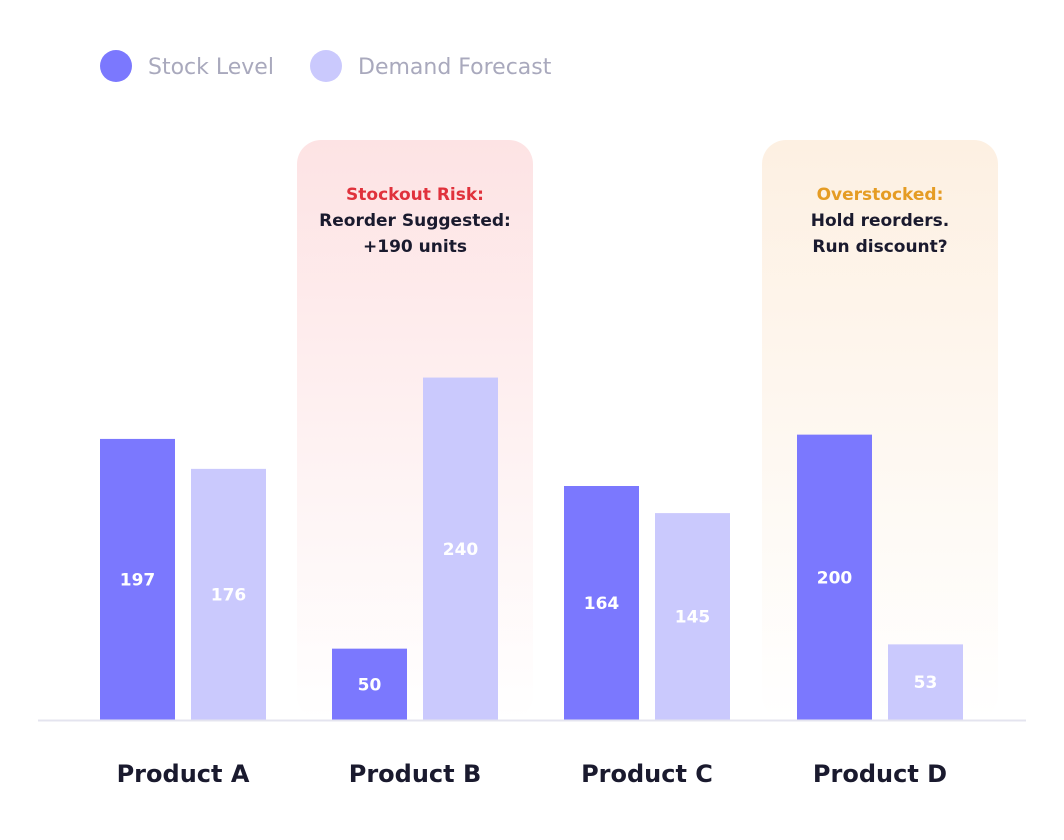 Image resolution: width=1064 pixels, height=840 pixels. What do you see at coordinates (880, 221) in the screenshot?
I see `annotation-line-over: Hold reorders.` at bounding box center [880, 221].